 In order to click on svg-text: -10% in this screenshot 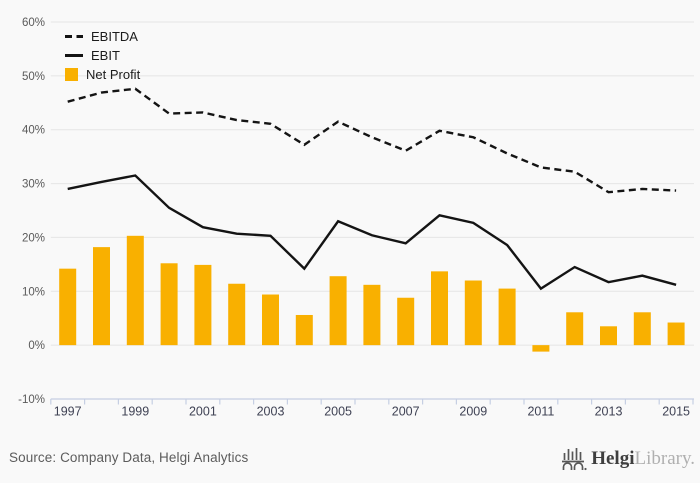, I will do `click(31, 400)`.